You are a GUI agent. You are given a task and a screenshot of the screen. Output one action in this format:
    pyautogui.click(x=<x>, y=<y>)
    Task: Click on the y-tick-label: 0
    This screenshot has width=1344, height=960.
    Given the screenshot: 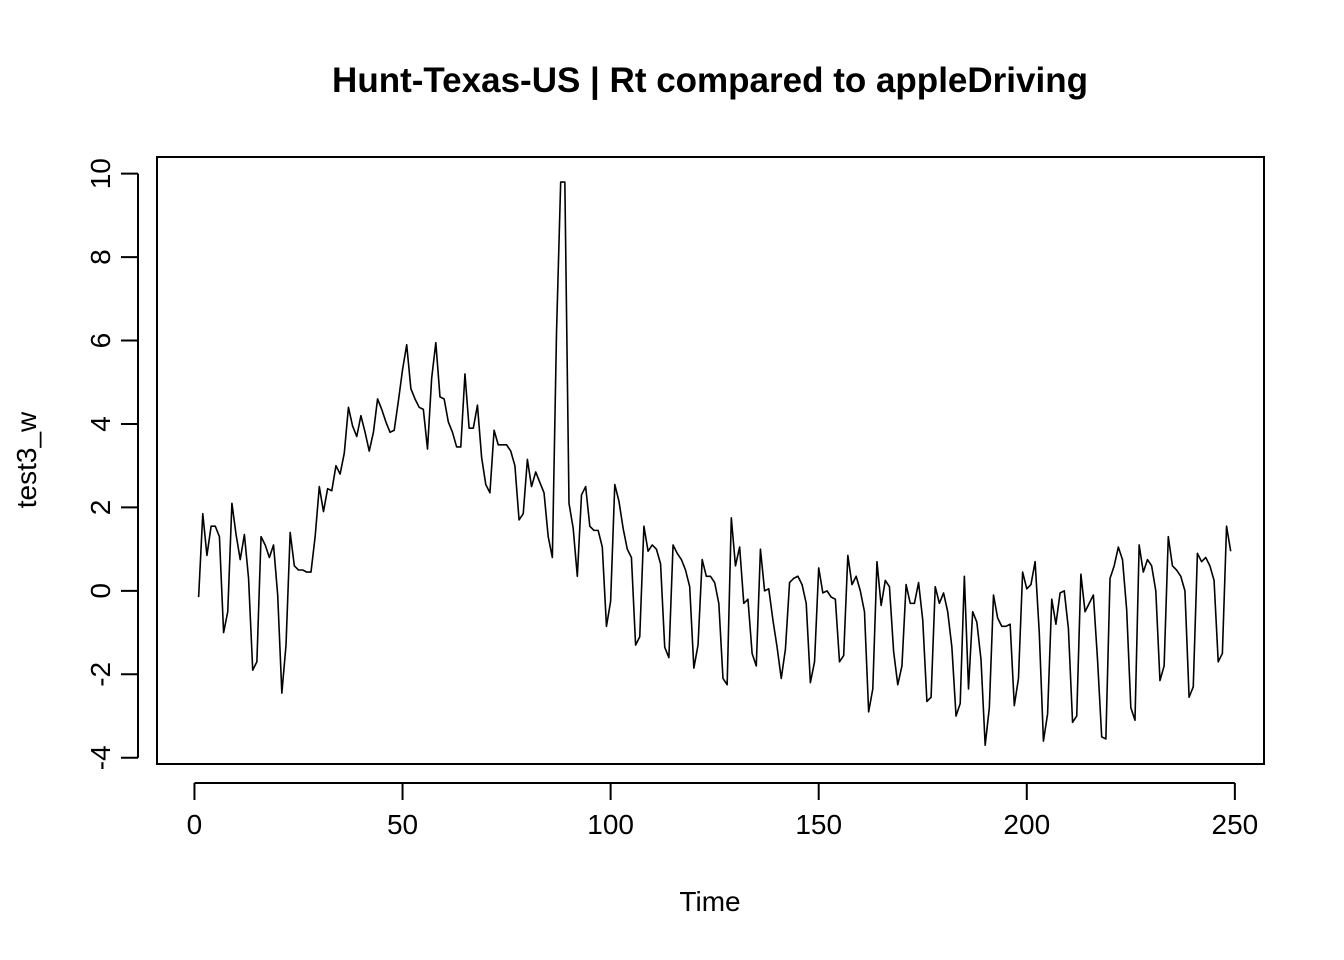 What is the action you would take?
    pyautogui.click(x=100, y=591)
    